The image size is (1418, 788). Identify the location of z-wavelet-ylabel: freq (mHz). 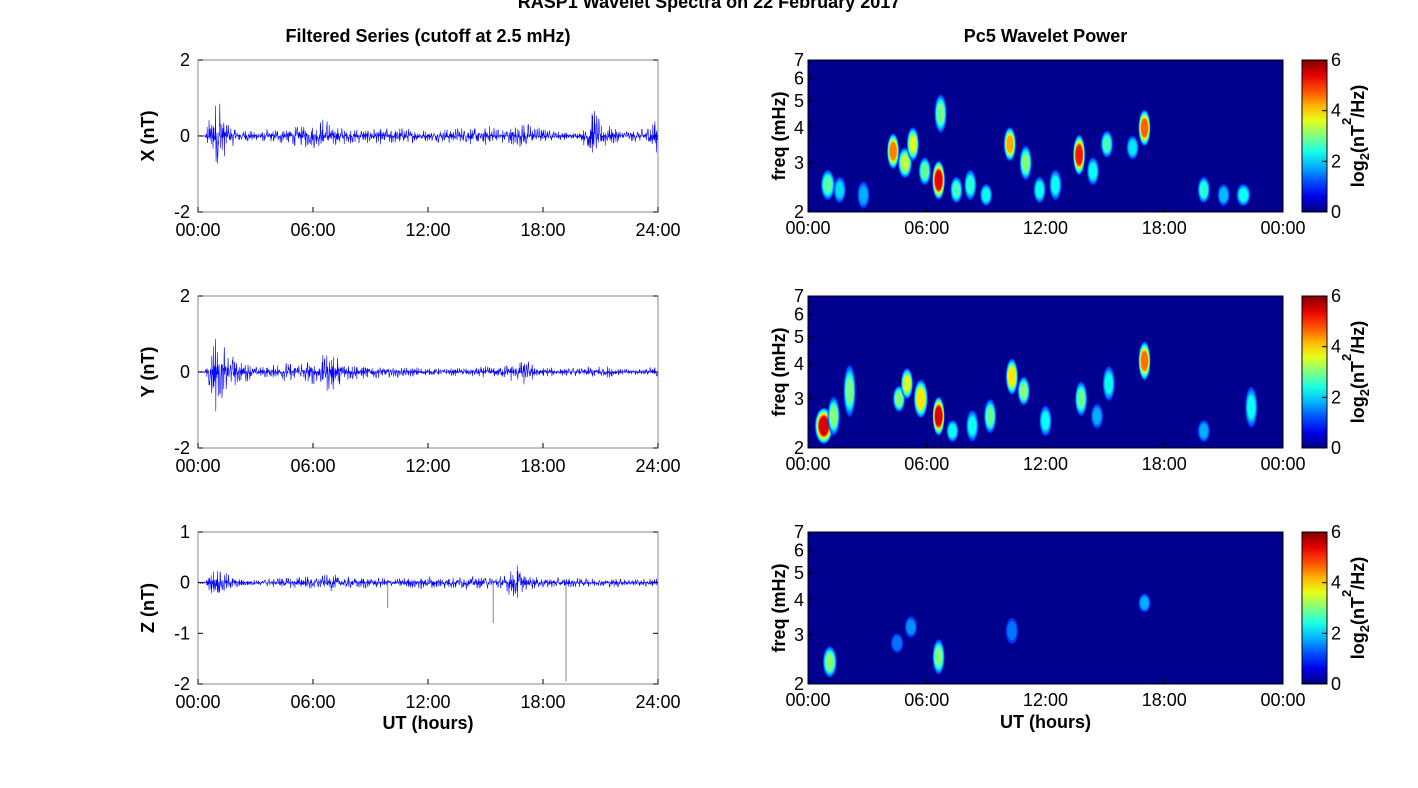
(779, 607).